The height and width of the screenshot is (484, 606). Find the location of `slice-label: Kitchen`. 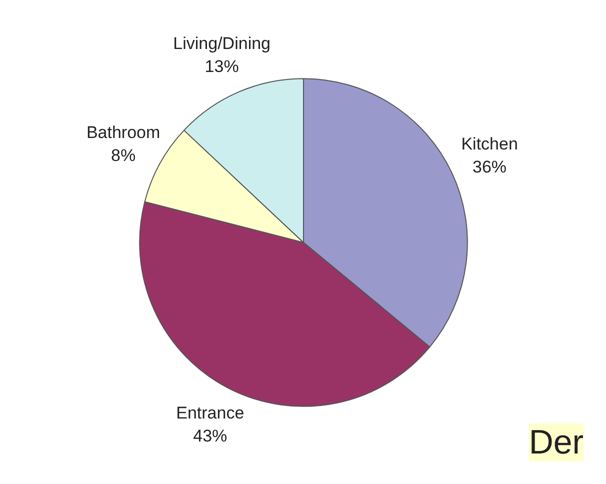

slice-label: Kitchen is located at coordinates (489, 144).